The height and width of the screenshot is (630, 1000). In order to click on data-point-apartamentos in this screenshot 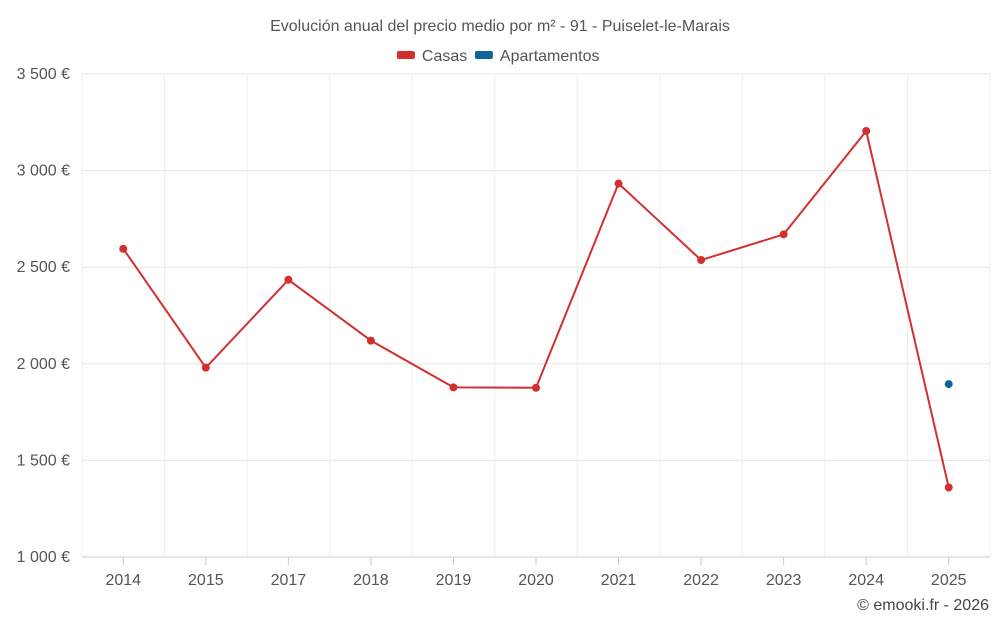, I will do `click(948, 384)`.